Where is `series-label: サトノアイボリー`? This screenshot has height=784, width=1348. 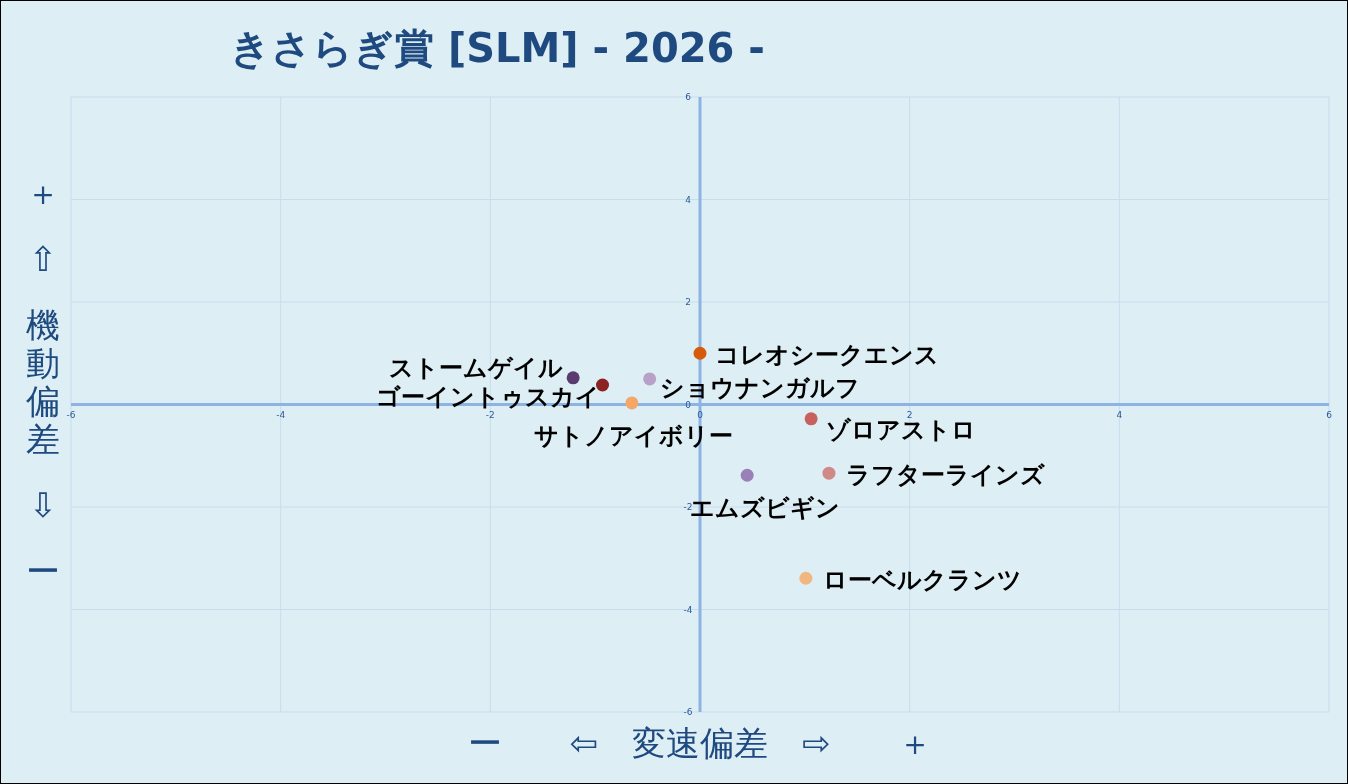
series-label: サトノアイボリー is located at coordinates (634, 435).